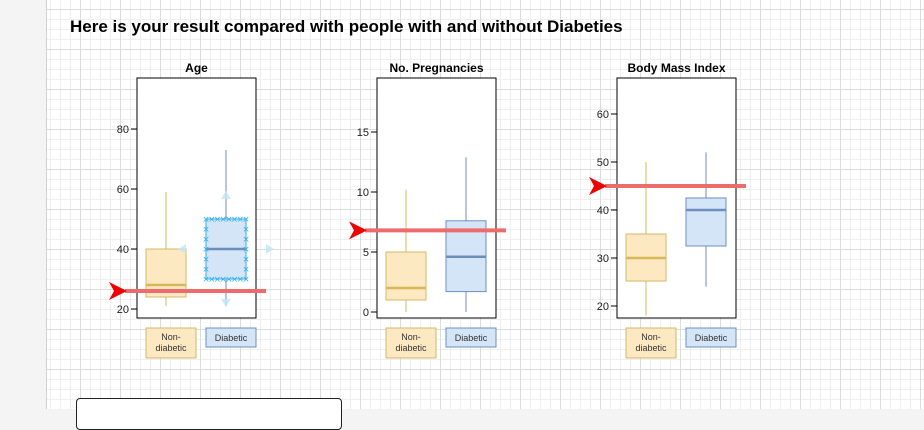 The image size is (924, 430). Describe the element at coordinates (196, 68) in the screenshot. I see `plot-title: Age` at that location.